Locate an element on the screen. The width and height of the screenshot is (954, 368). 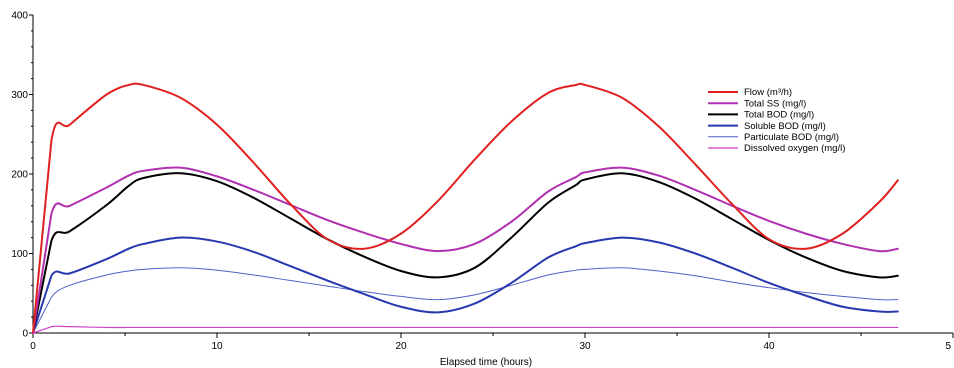
x-tick-label: 20 is located at coordinates (401, 346).